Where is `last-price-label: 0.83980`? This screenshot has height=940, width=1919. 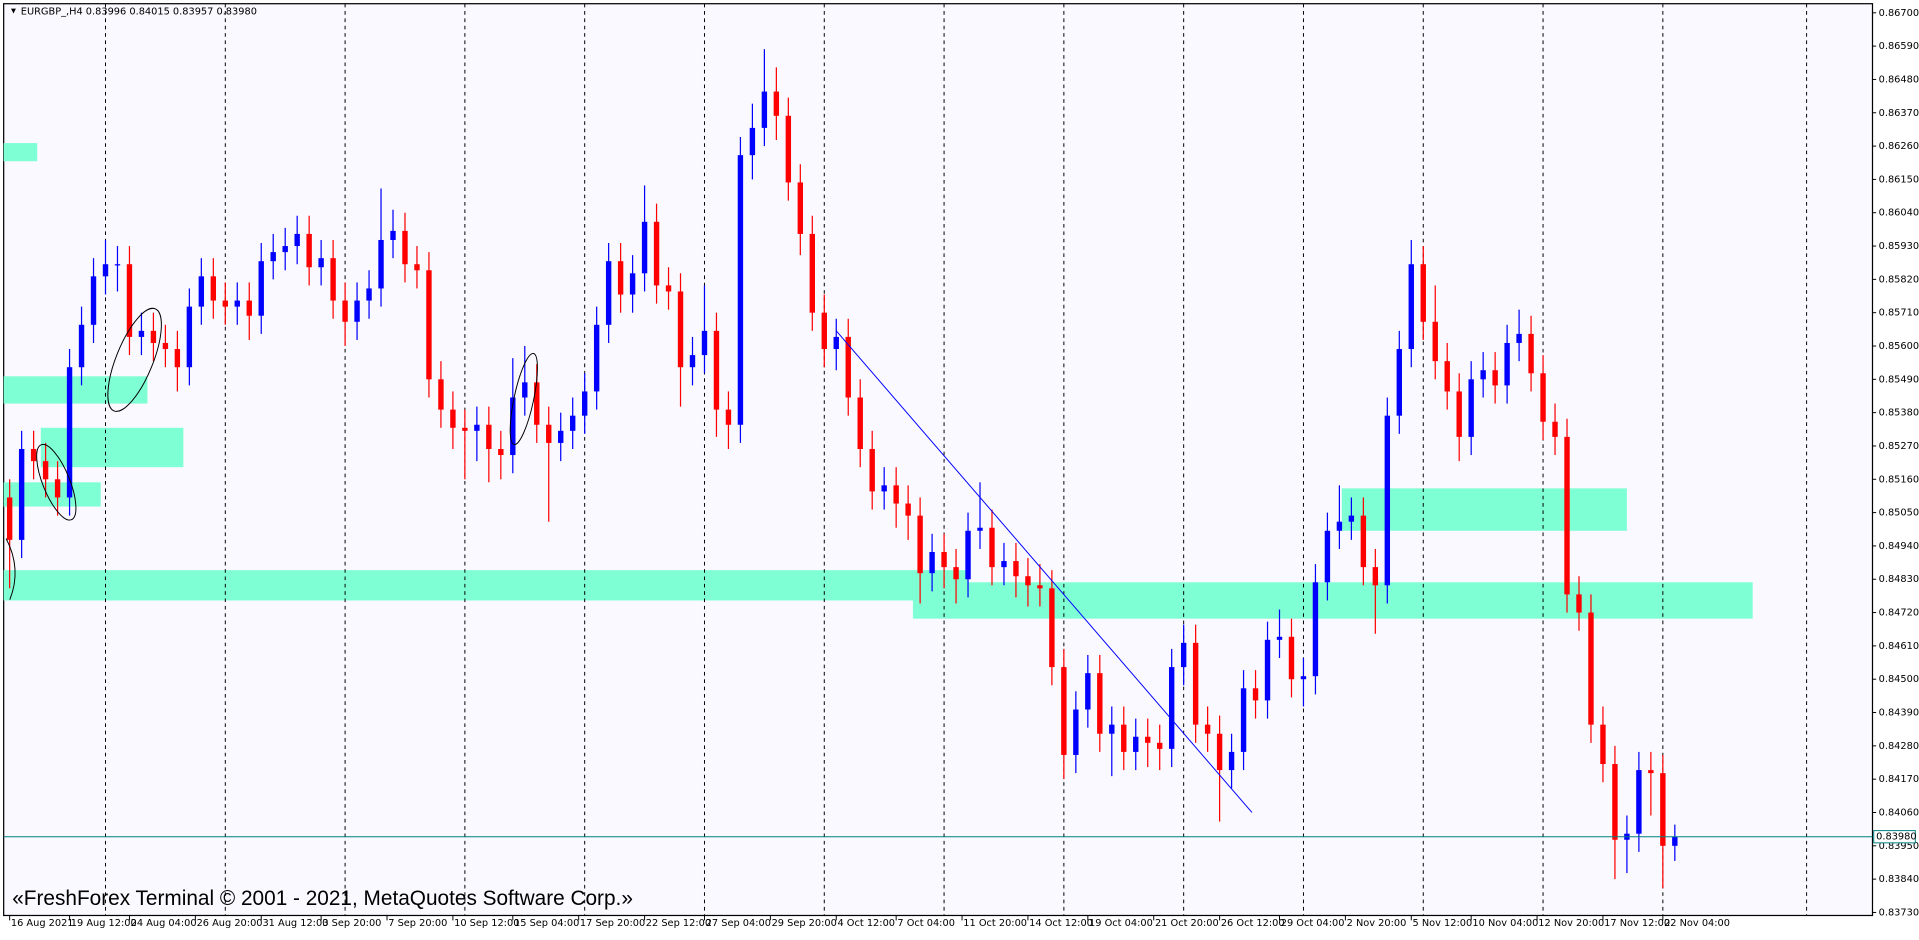 last-price-label: 0.83980 is located at coordinates (1896, 837).